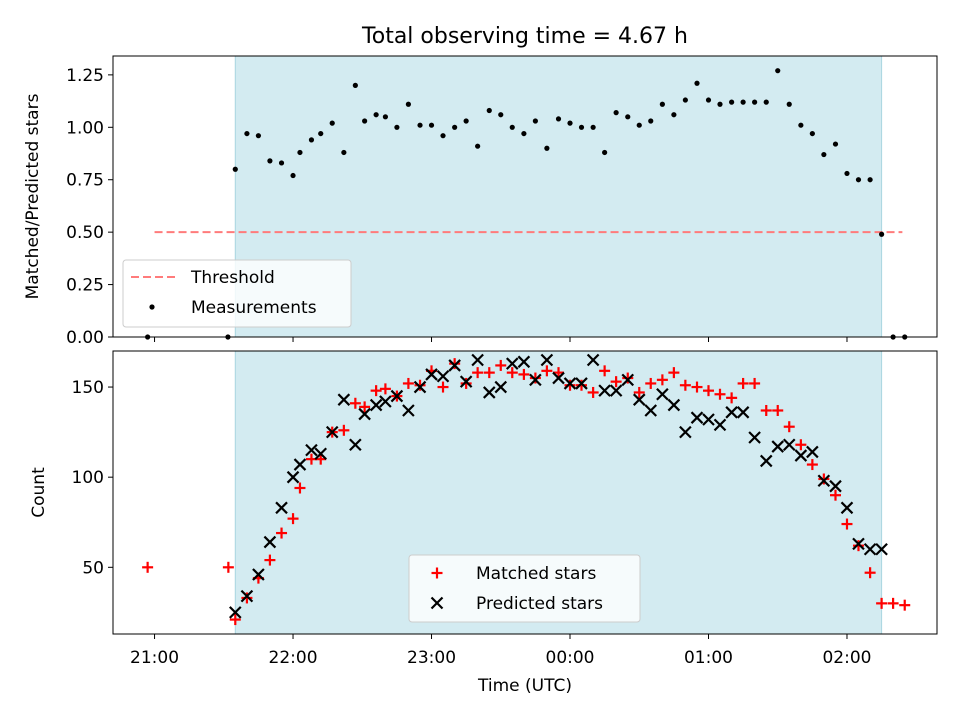  What do you see at coordinates (708, 658) in the screenshot?
I see `bottom-x-tick-label: 01:00` at bounding box center [708, 658].